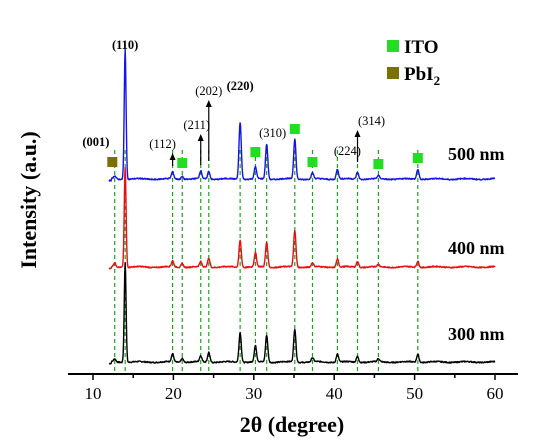 The width and height of the screenshot is (550, 448). What do you see at coordinates (437, 80) in the screenshot?
I see `legend-pbi2-subscript: 2` at bounding box center [437, 80].